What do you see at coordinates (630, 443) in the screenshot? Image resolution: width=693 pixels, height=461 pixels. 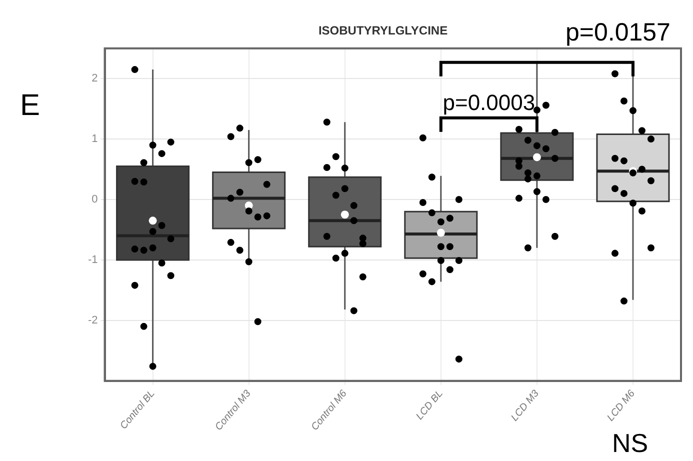 I see `text: NS` at bounding box center [630, 443].